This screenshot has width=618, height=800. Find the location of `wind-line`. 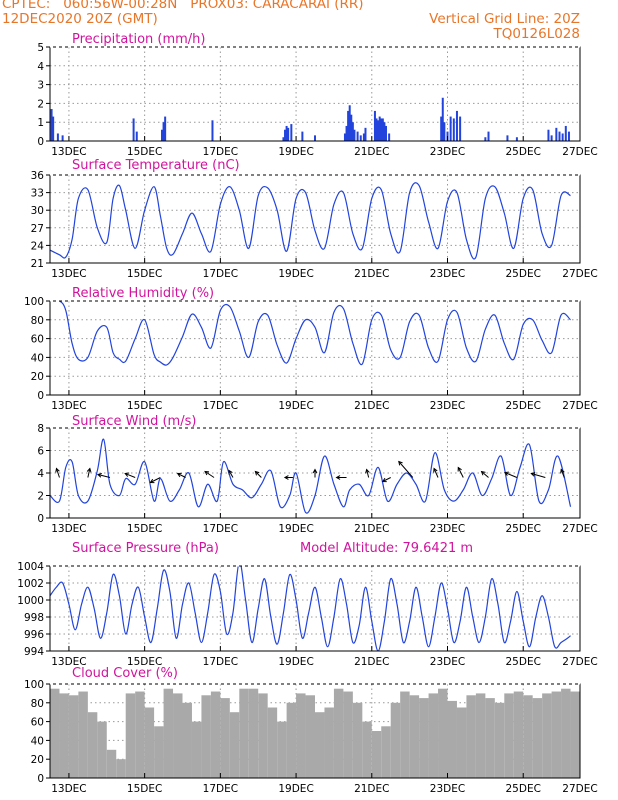

wind-line is located at coordinates (311, 476).